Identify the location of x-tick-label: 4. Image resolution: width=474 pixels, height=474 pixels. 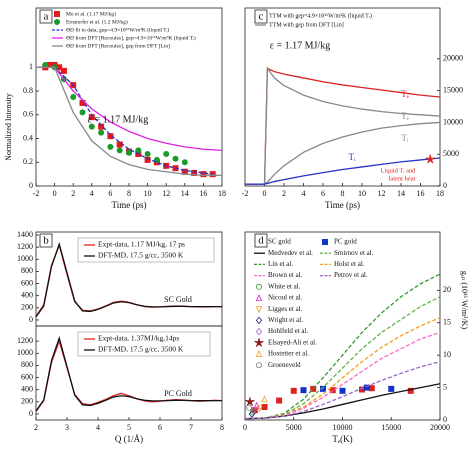
(98, 427).